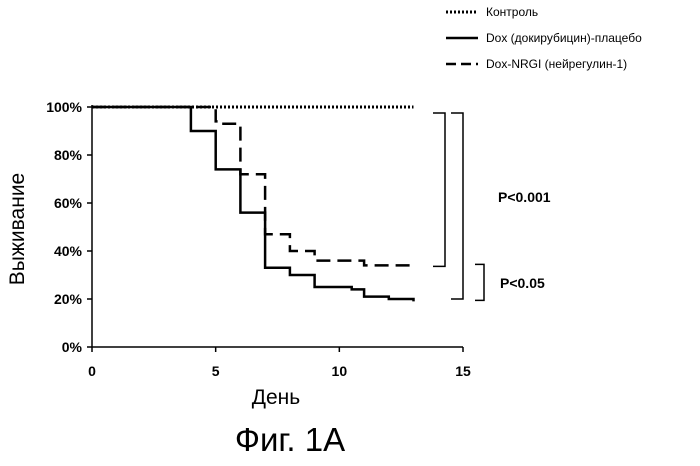 This screenshot has height=466, width=700. Describe the element at coordinates (290, 439) in the screenshot. I see `figure-caption: Фиг. 1А` at that location.